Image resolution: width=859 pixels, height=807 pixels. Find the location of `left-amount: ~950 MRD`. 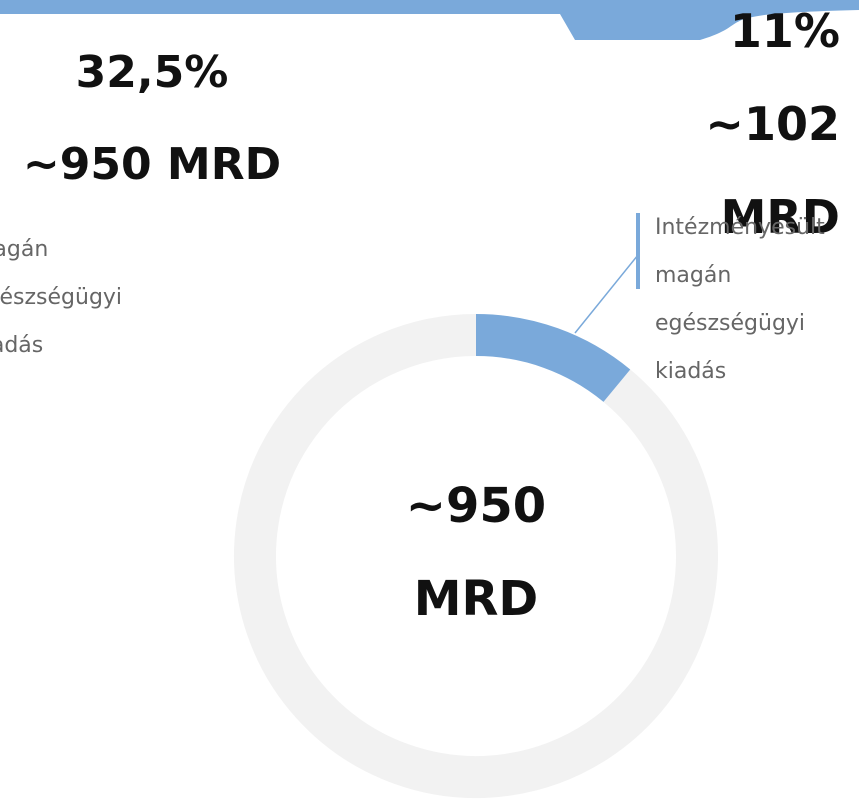

left-amount: ~950 MRD is located at coordinates (152, 164).